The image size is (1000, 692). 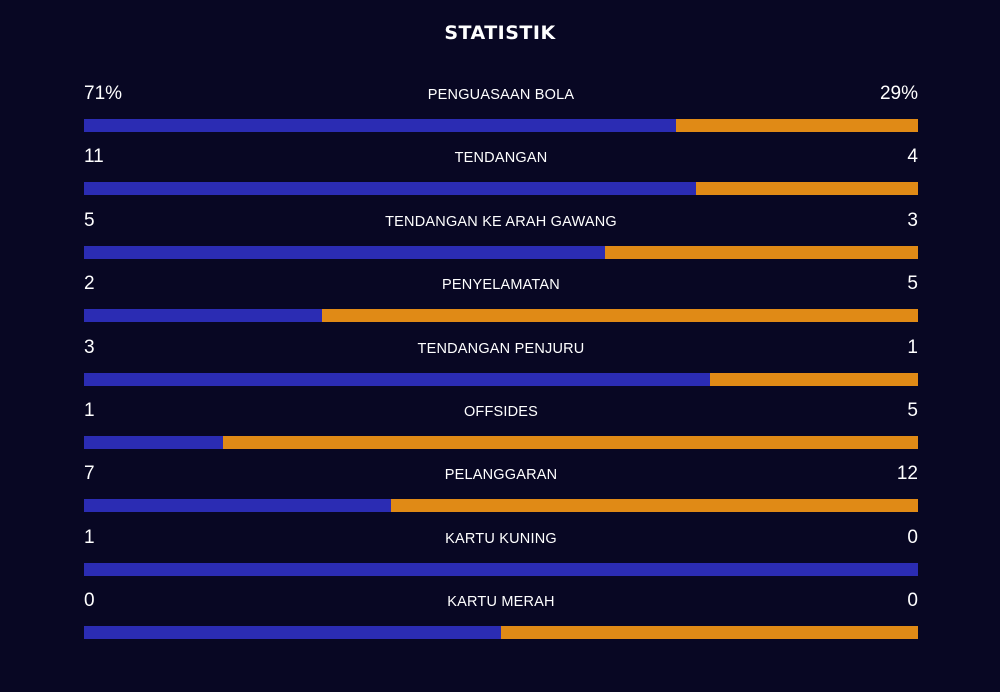 I want to click on stat-label: TENDANGAN PENJURU, so click(x=501, y=348).